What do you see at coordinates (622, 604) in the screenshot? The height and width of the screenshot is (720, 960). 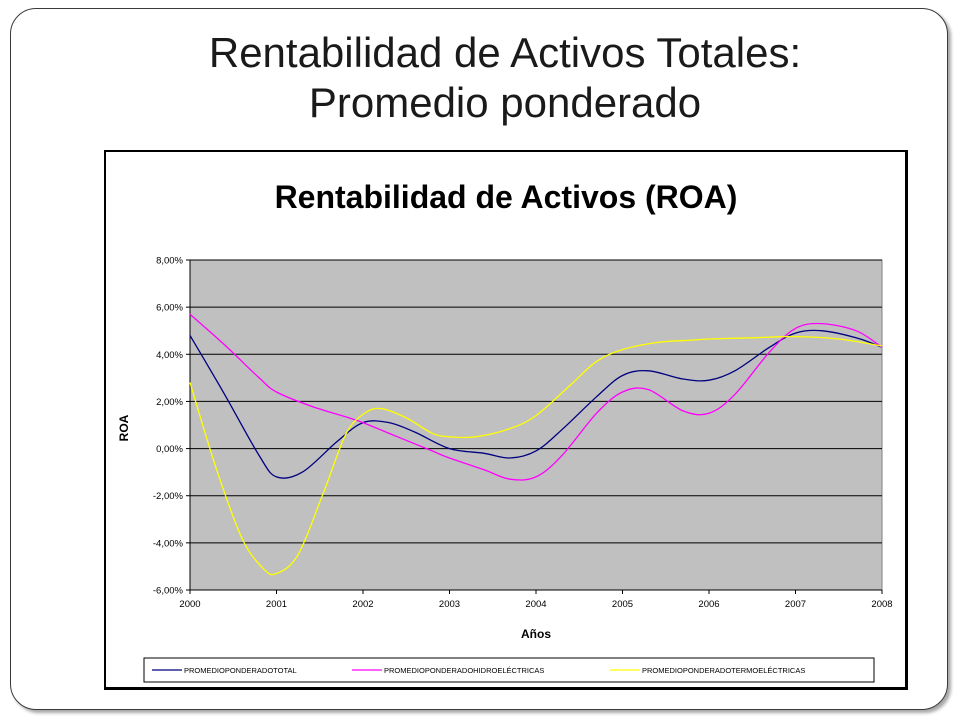 I see `x-tick-label: 2005` at bounding box center [622, 604].